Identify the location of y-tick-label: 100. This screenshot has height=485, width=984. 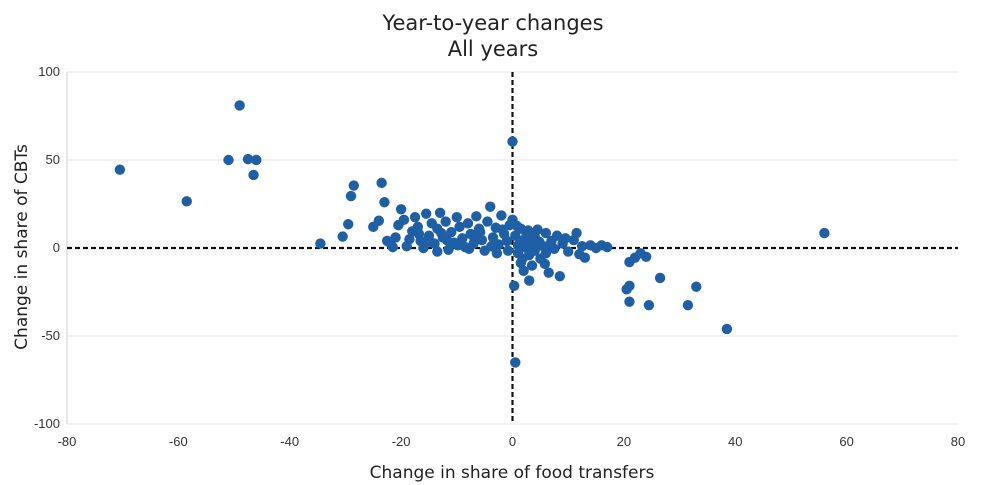
(49, 71).